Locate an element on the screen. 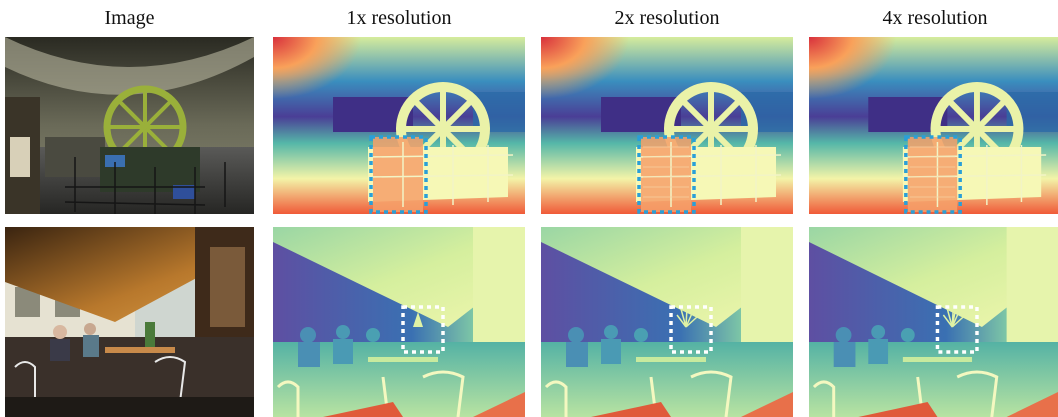 This screenshot has width=1058, height=417. row2-input-photo is located at coordinates (129, 322).